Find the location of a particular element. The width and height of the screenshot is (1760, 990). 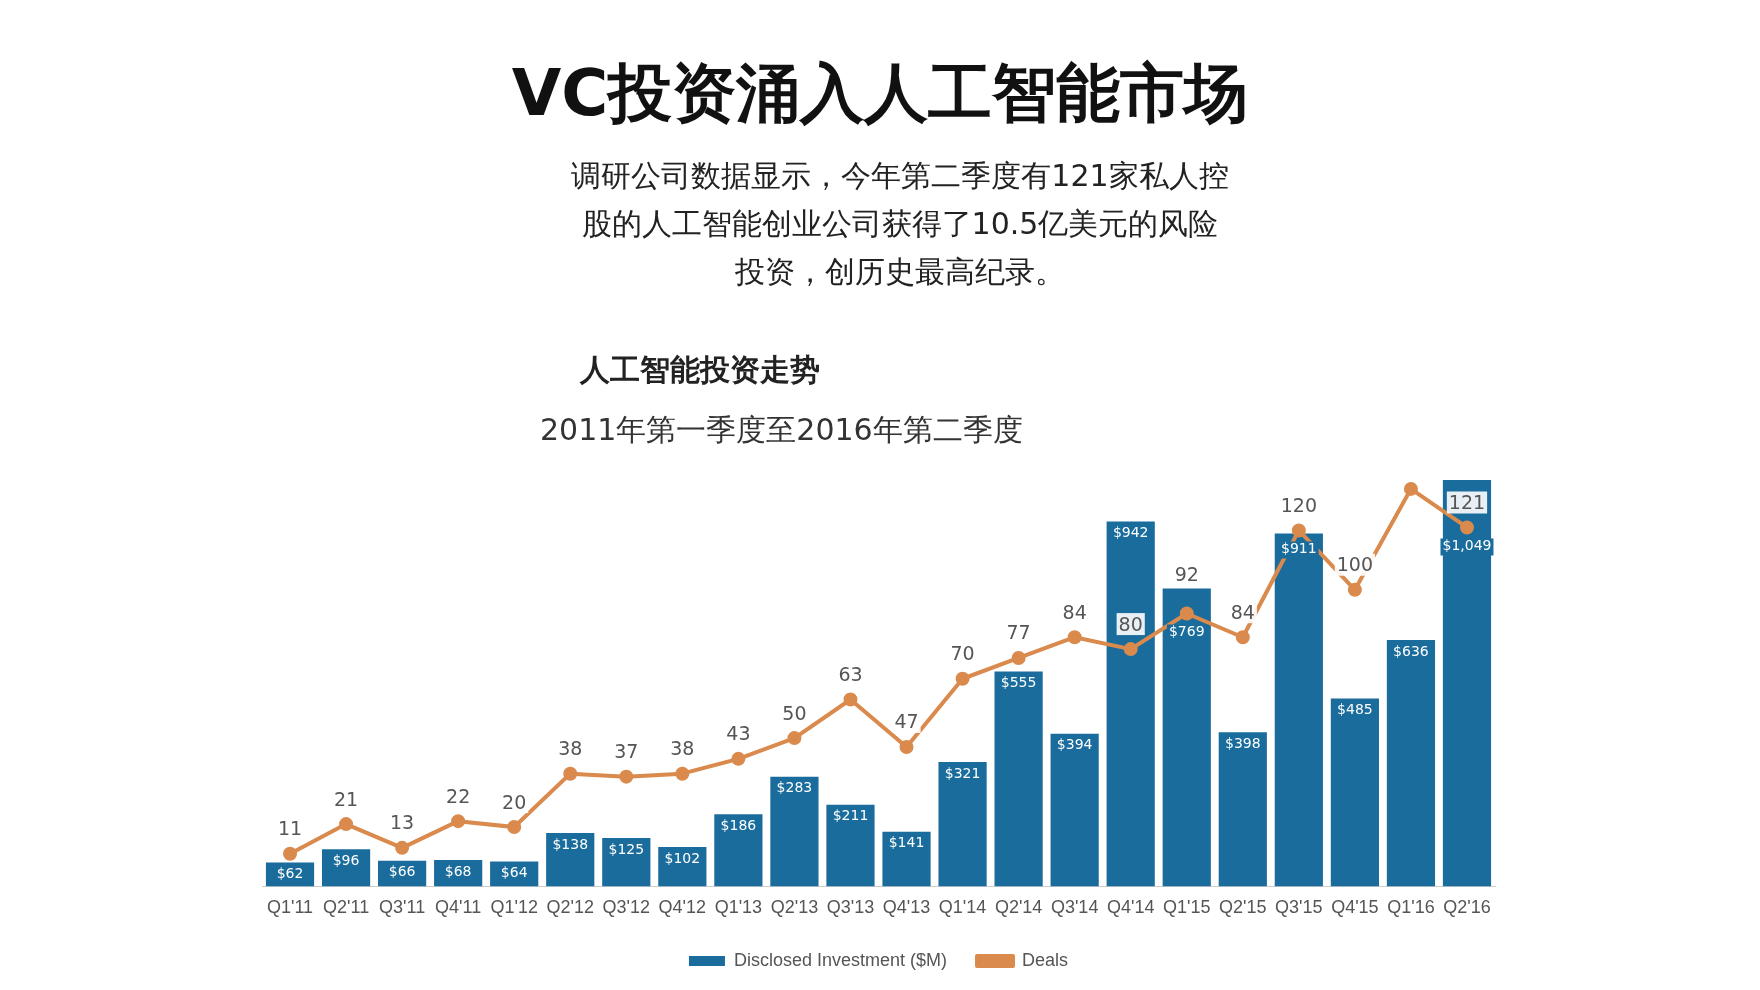

legend-label: Deals is located at coordinates (1045, 959).